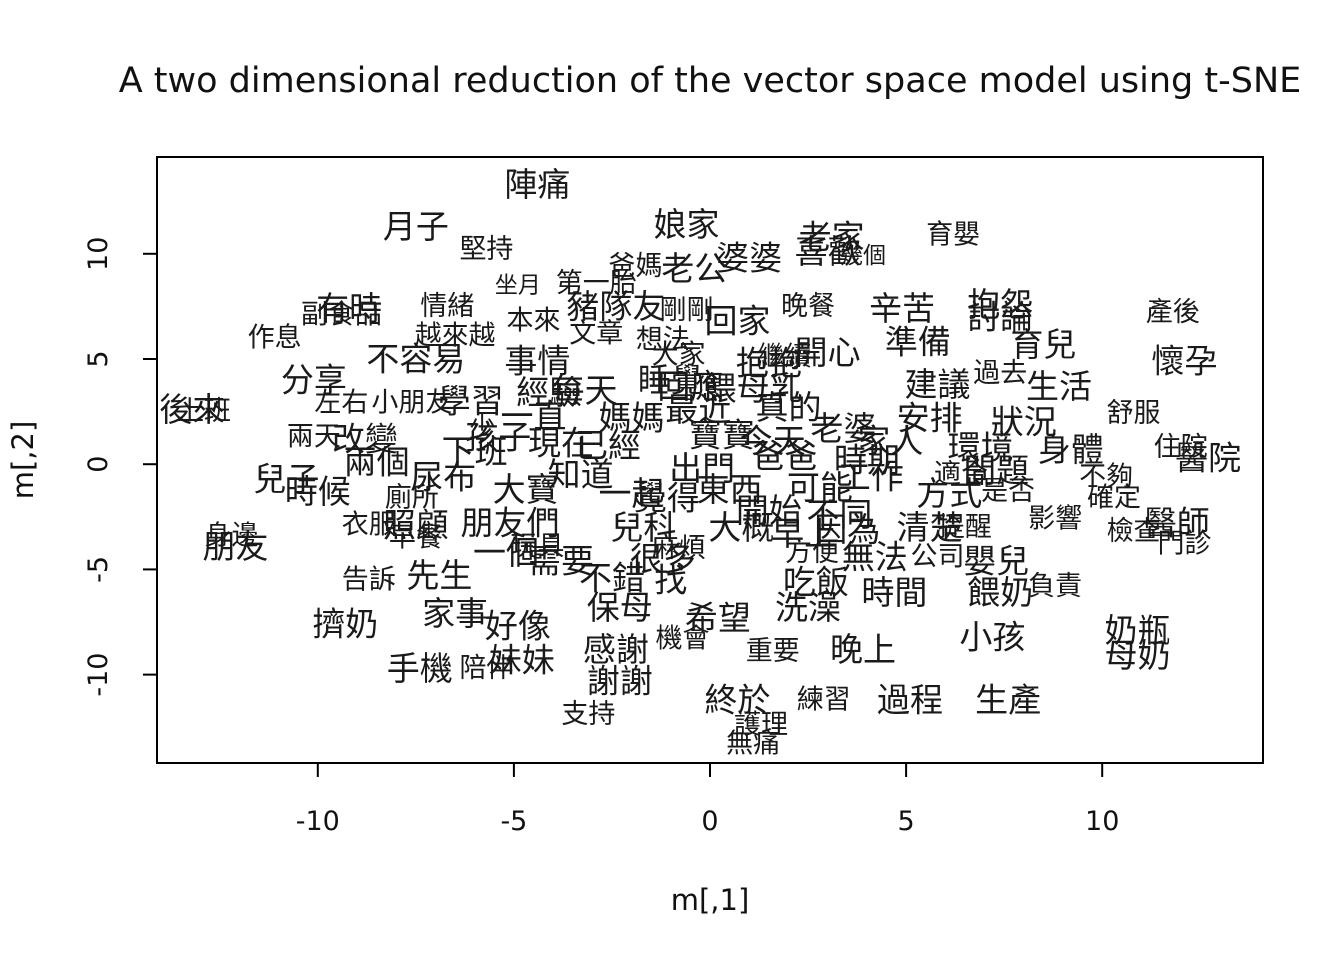 The height and width of the screenshot is (960, 1344). I want to click on point-label: 東西, so click(730, 489).